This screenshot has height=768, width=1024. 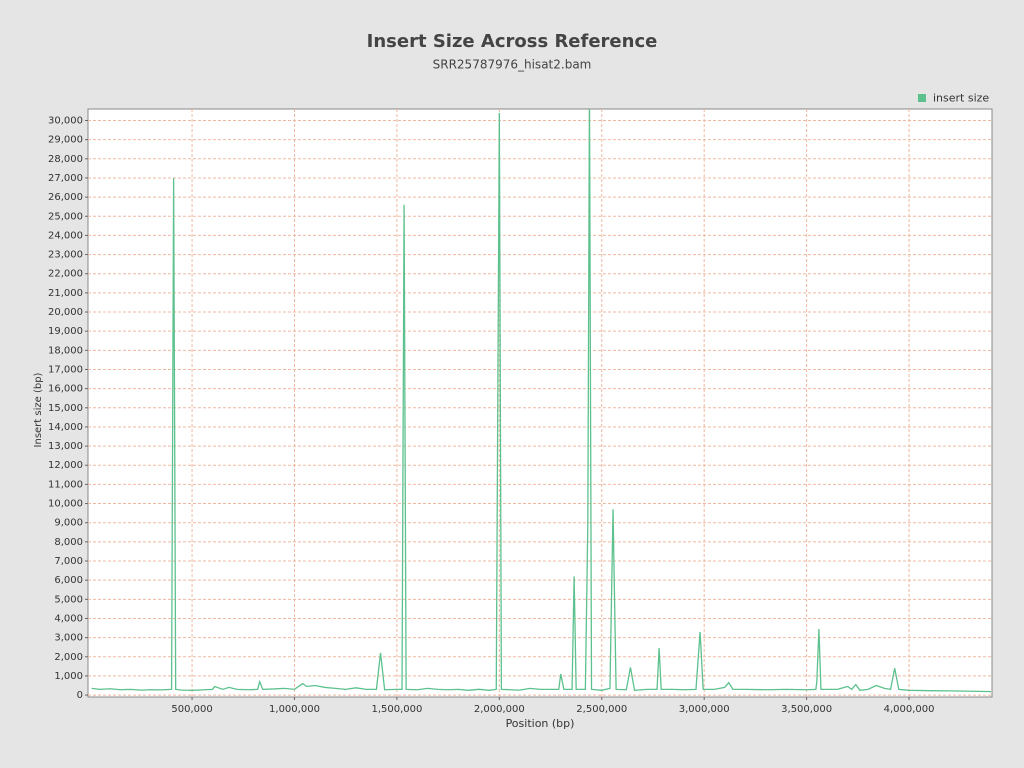 I want to click on y-tick-label: 4,000, so click(x=68, y=618).